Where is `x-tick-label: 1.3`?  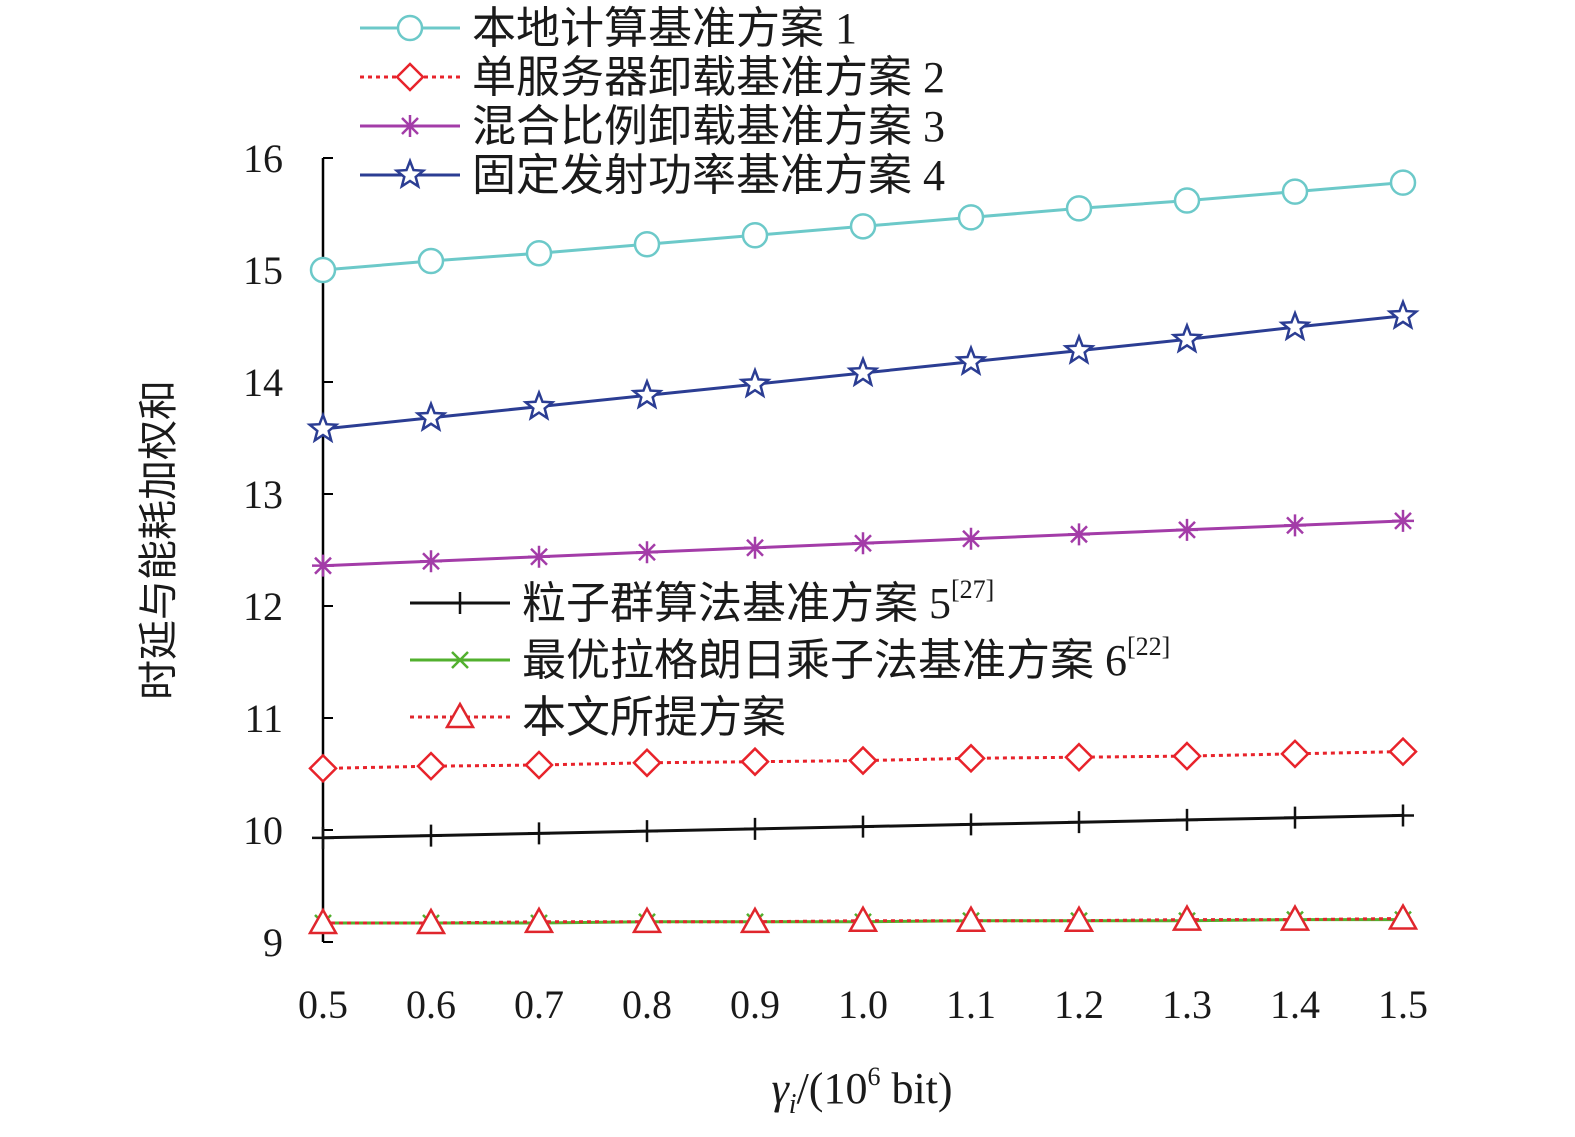
x-tick-label: 1.3 is located at coordinates (1187, 1004).